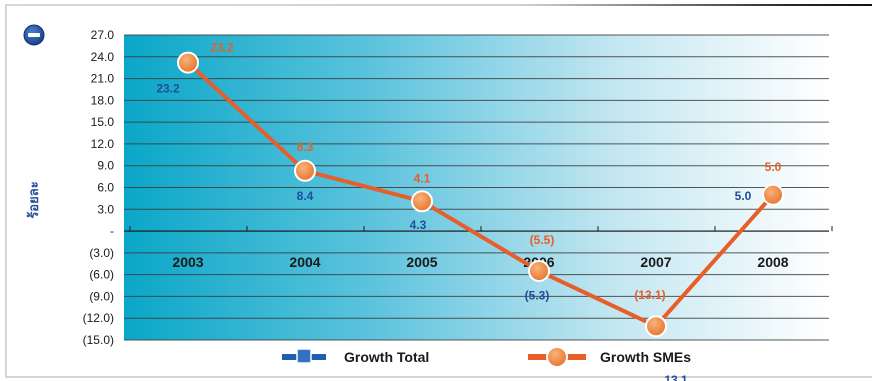  Describe the element at coordinates (743, 196) in the screenshot. I see `data-label-total: 5.0` at that location.